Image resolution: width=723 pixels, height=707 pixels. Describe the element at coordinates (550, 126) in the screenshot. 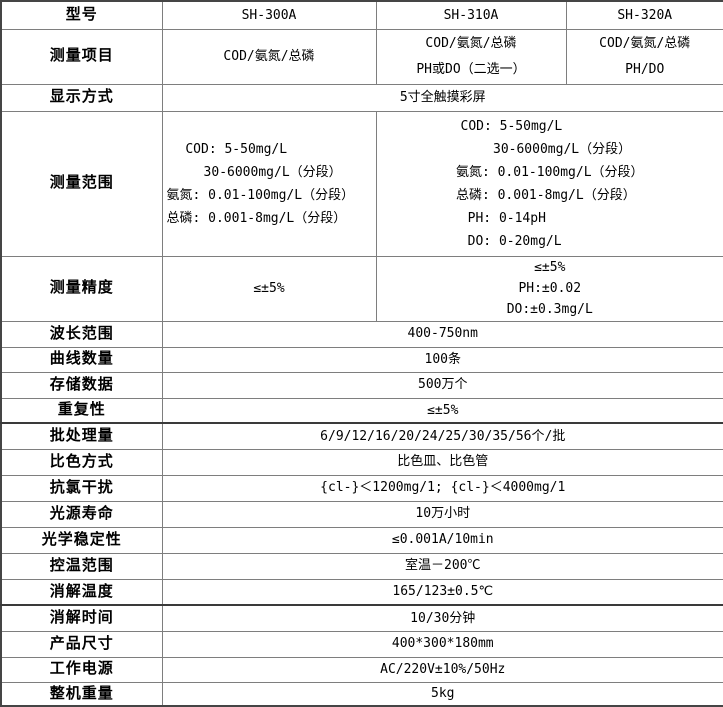

I see `range-merged-cod: COD: 5-50mg/L` at that location.